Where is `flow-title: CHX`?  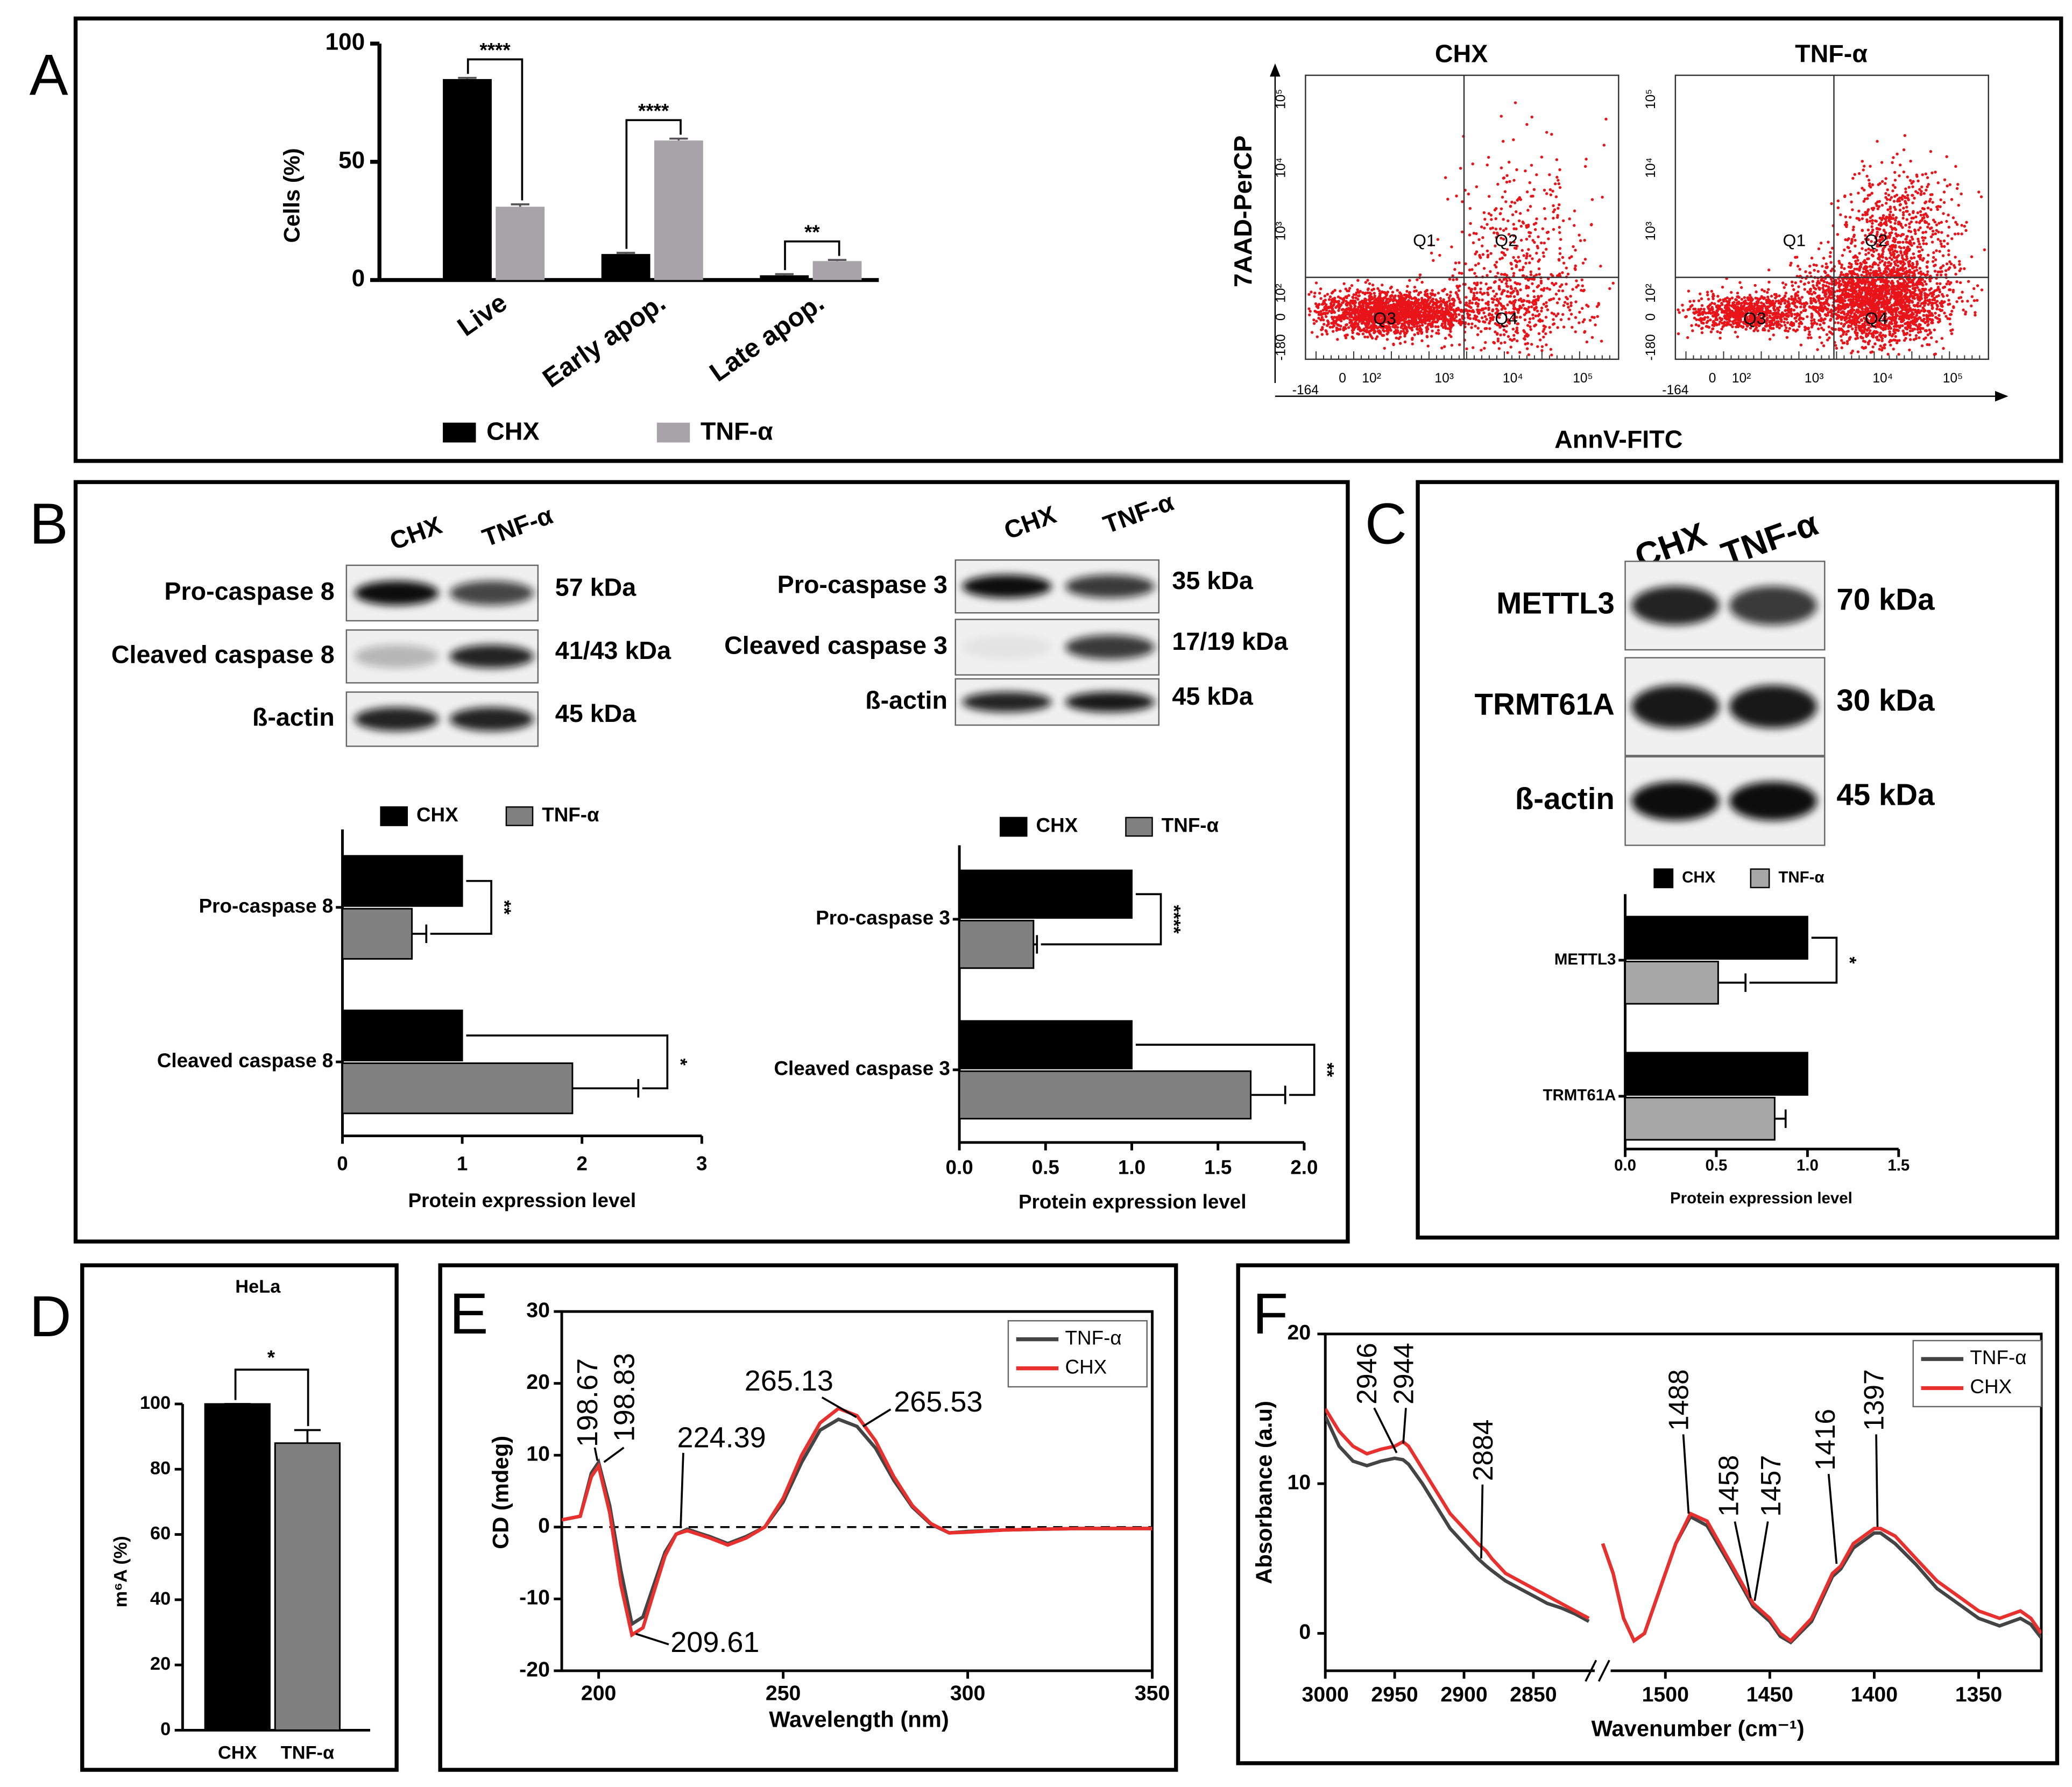 flow-title: CHX is located at coordinates (1461, 53).